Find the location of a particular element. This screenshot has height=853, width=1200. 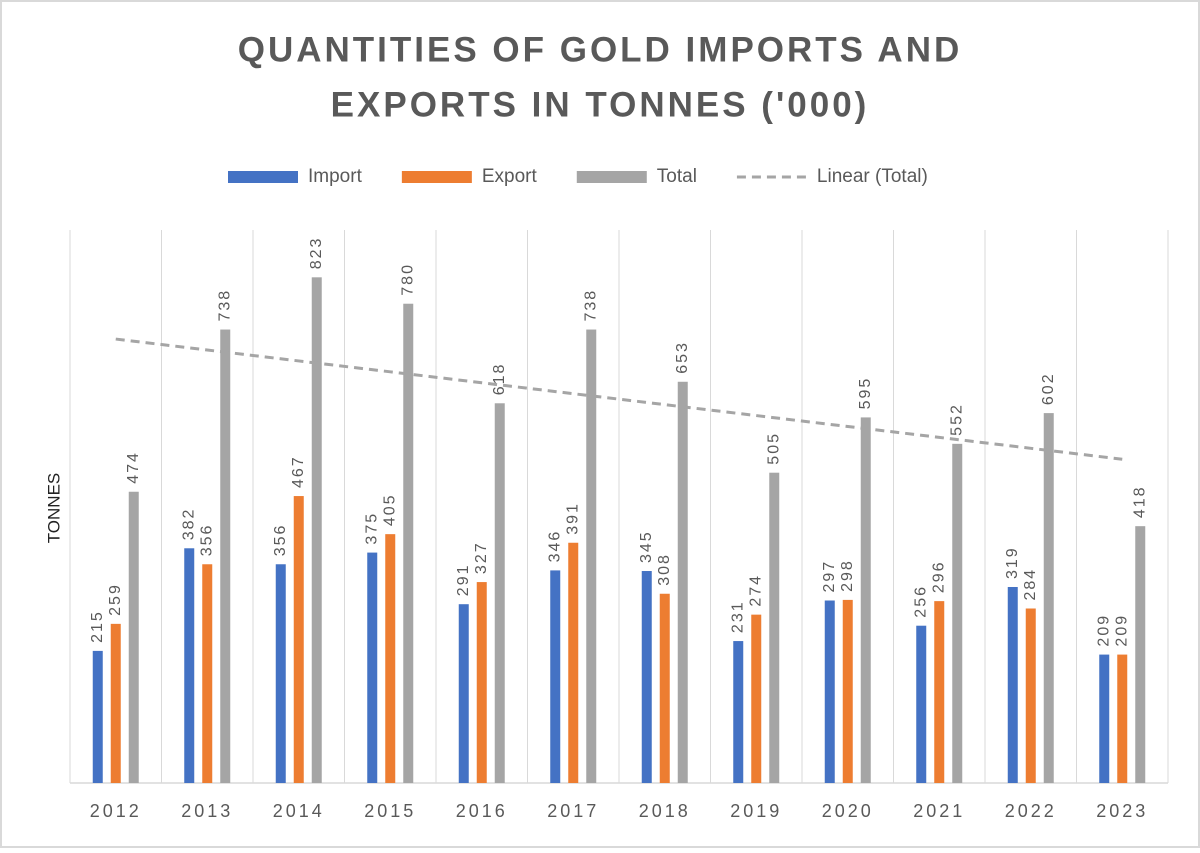

data-label: 405 is located at coordinates (389, 509).